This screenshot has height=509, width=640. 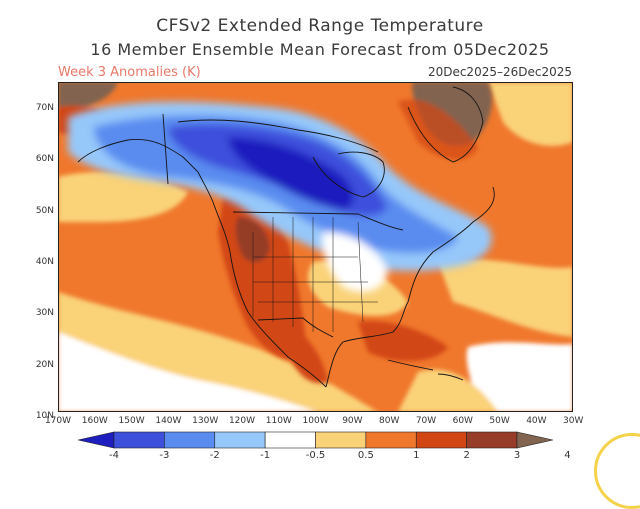 I want to click on state-lines, so click(x=315, y=274).